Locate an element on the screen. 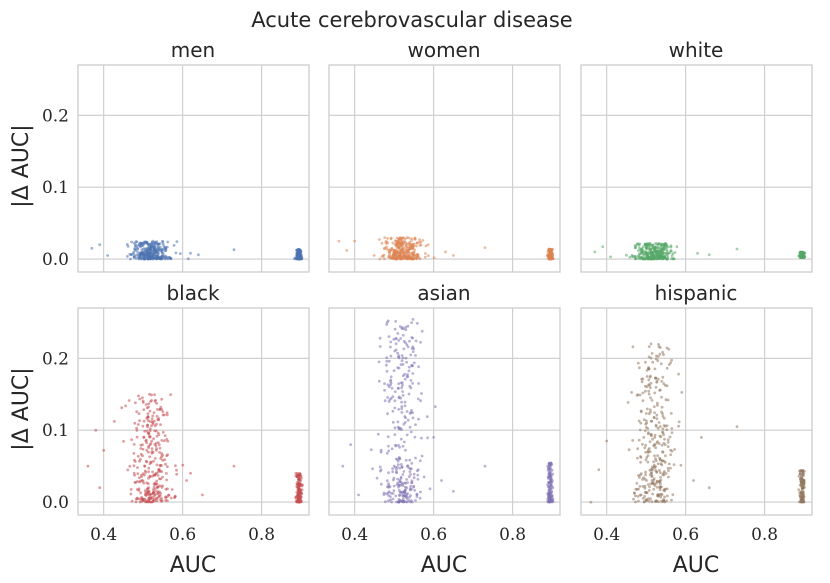 This screenshot has width=830, height=583. panel-title-black: black is located at coordinates (193, 293).